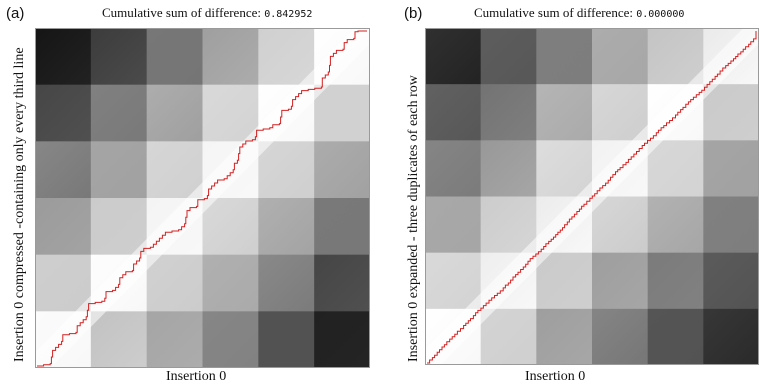  I want to click on panel-b-title-value: 0.000000, so click(660, 14).